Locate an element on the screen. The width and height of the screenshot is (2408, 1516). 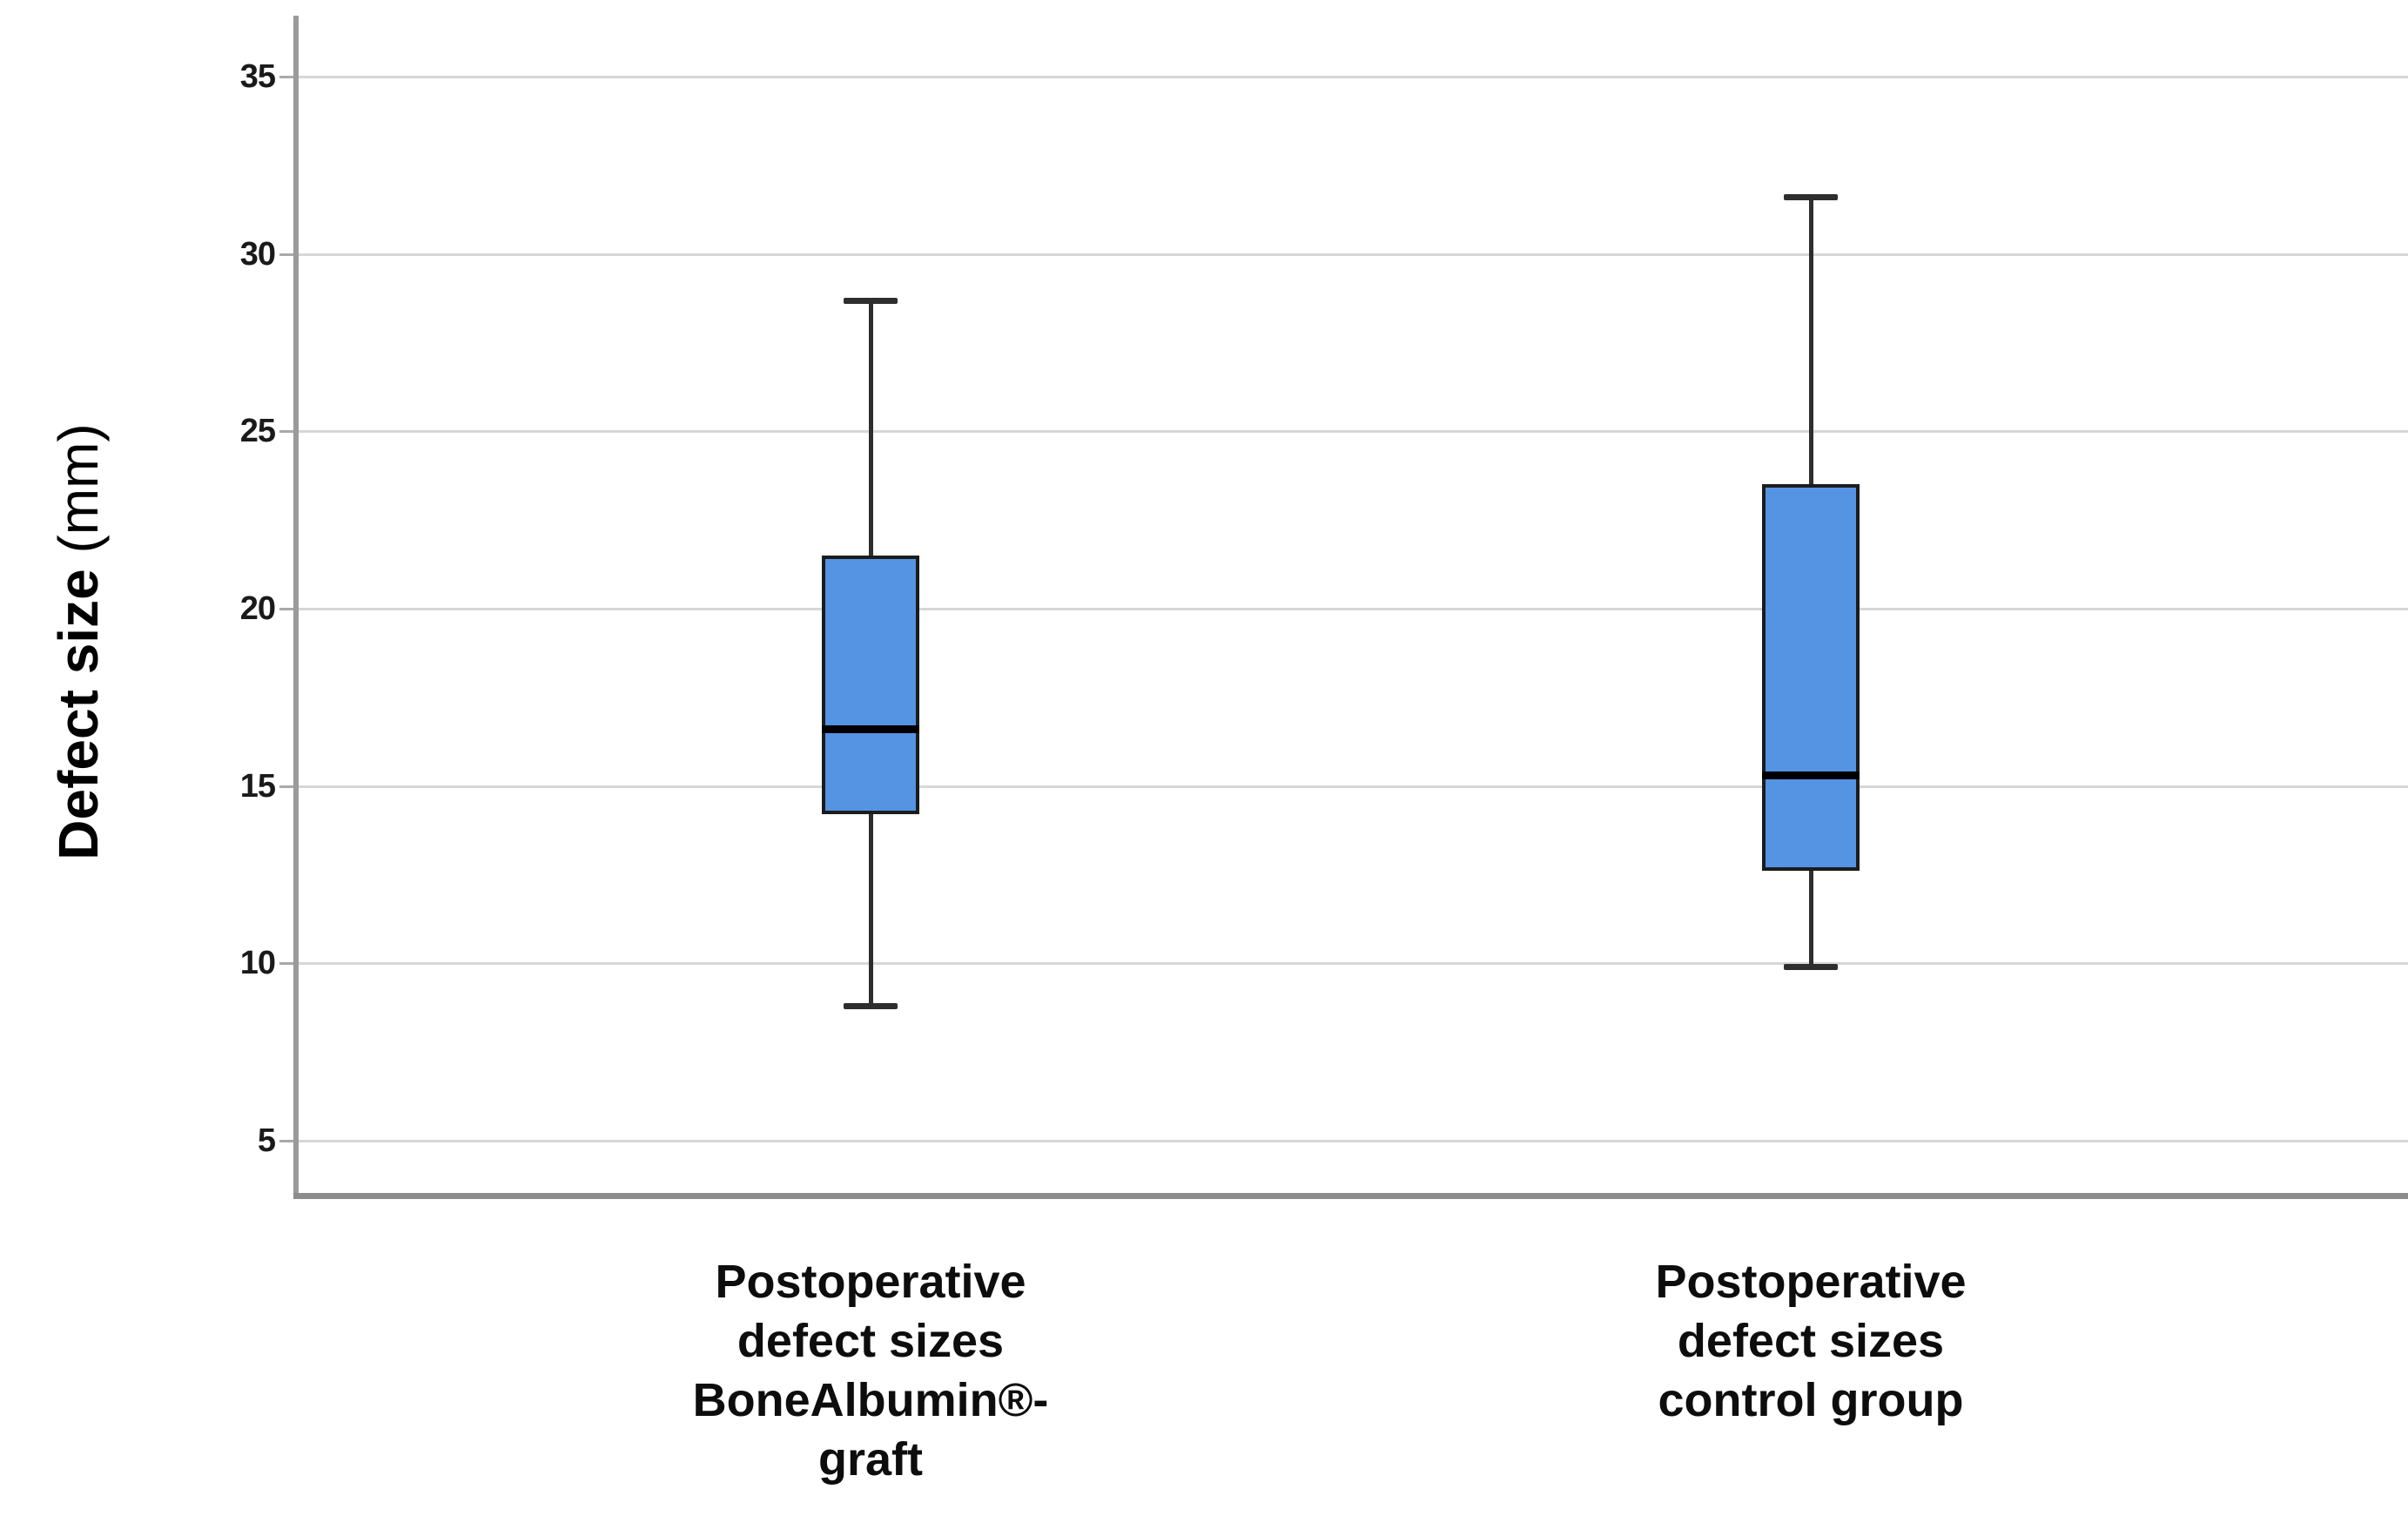
x-axis-line is located at coordinates (1350, 1196).